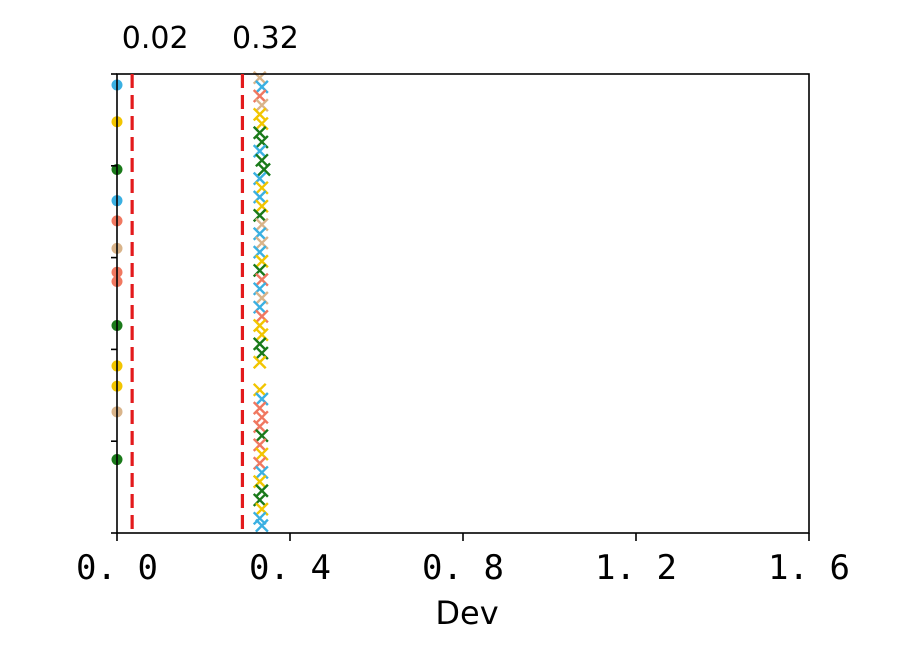 The image size is (900, 657). I want to click on x-tick-label-4: 1. 2, so click(636, 568).